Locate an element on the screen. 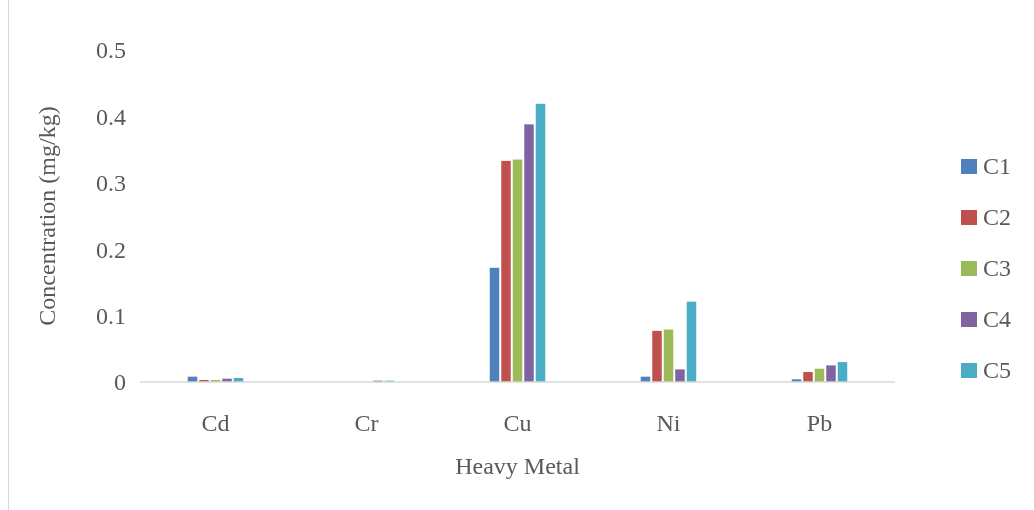  y-axis-title: Concentration (mg/kg) is located at coordinates (47, 216).